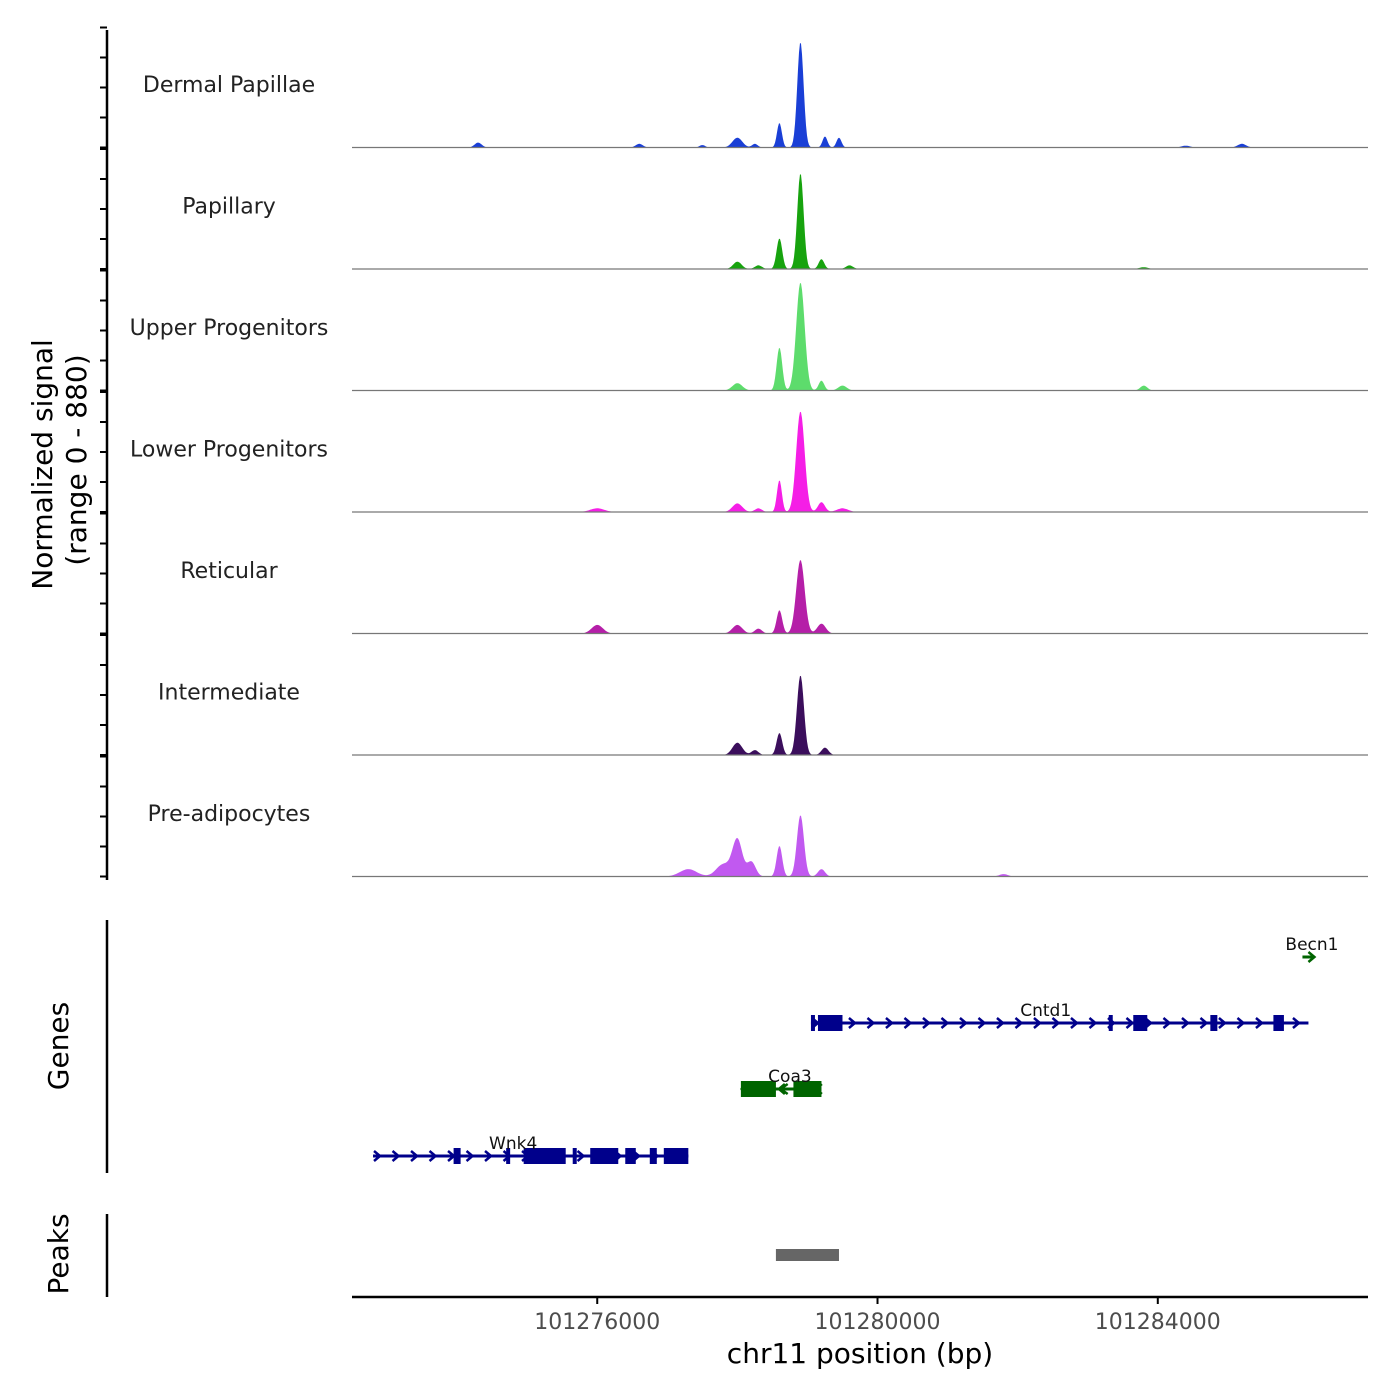 Image resolution: width=1400 pixels, height=1400 pixels. I want to click on x-axis-title: chr11 position (bp), so click(860, 1353).